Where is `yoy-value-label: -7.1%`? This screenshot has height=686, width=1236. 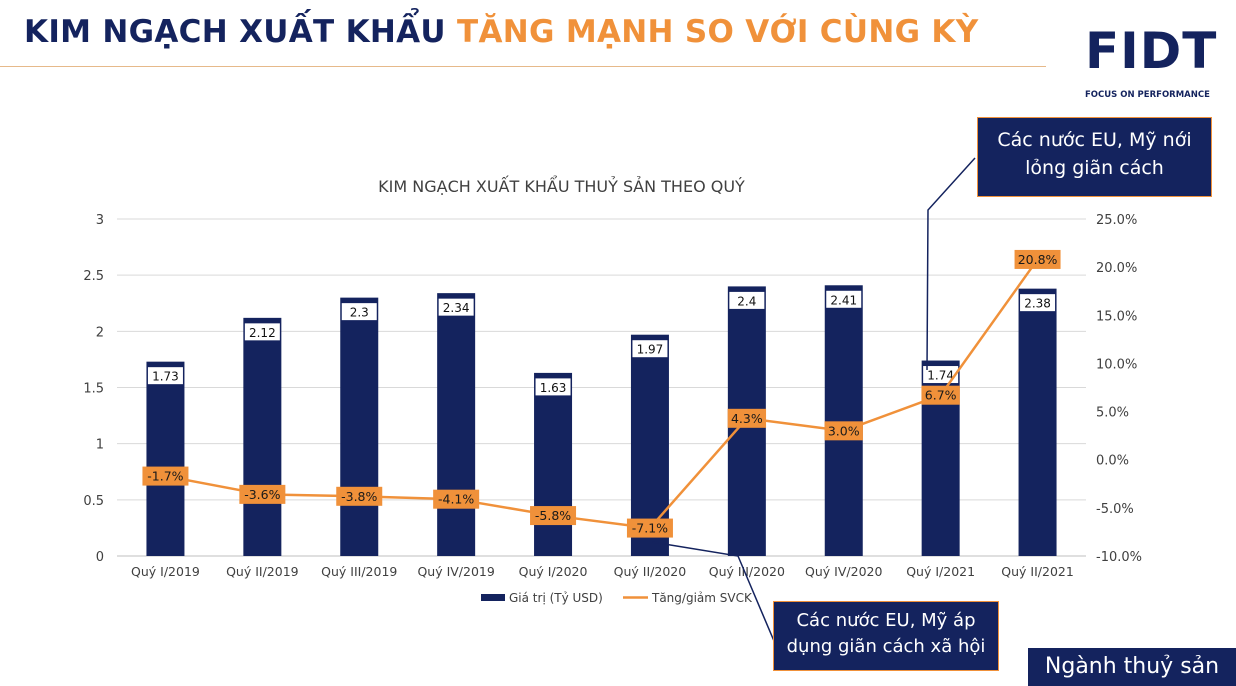
yoy-value-label: -7.1% is located at coordinates (650, 528).